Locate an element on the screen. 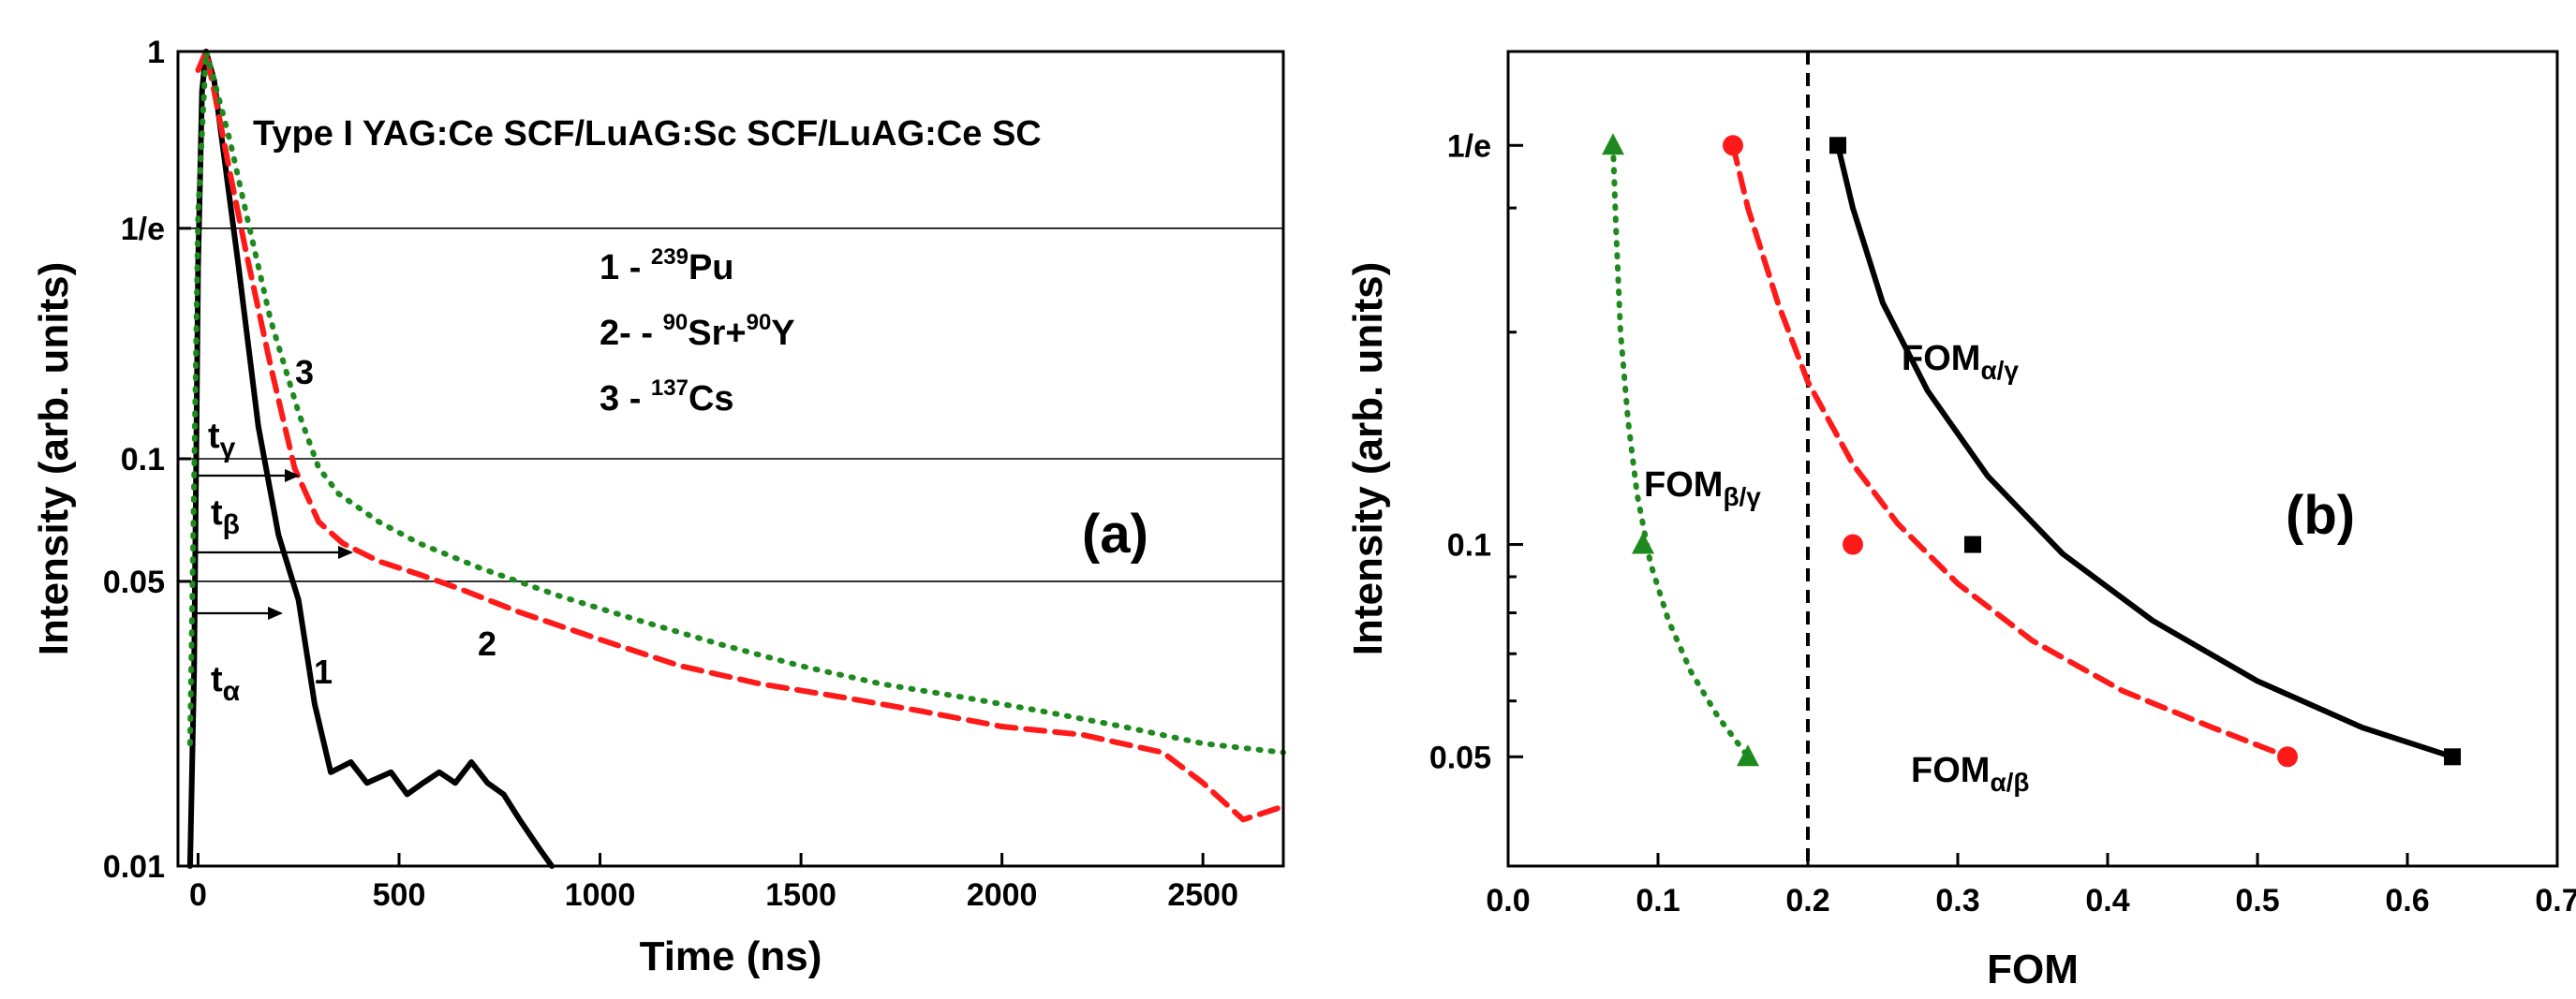 The image size is (2576, 999). fom-point-α-β-2 is located at coordinates (2287, 757).